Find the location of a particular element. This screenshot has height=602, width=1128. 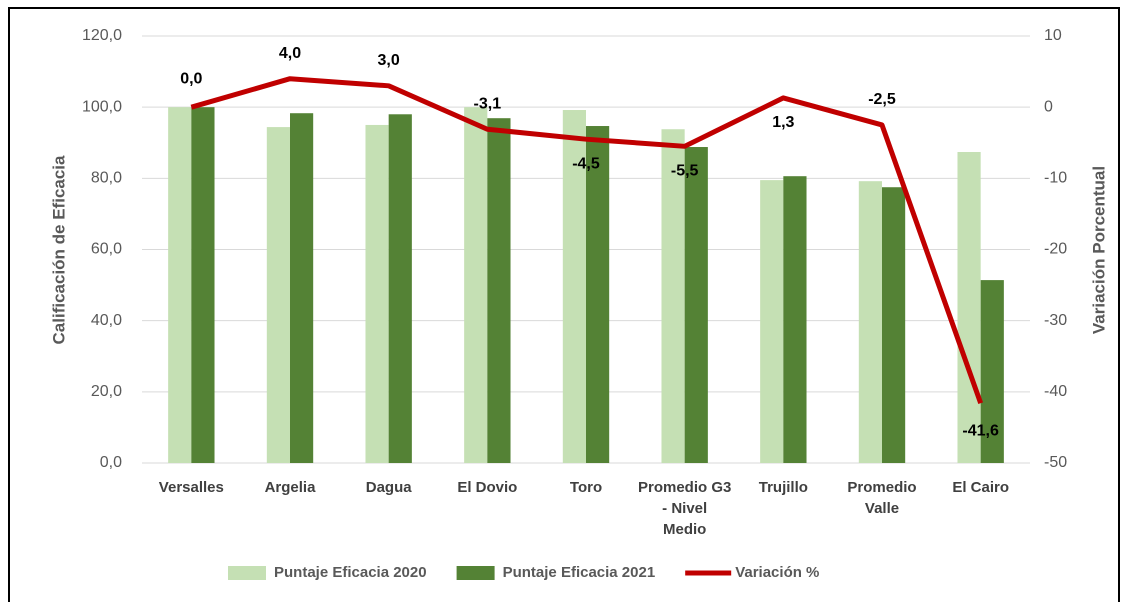

y2-tick-label: -50 is located at coordinates (1055, 462).